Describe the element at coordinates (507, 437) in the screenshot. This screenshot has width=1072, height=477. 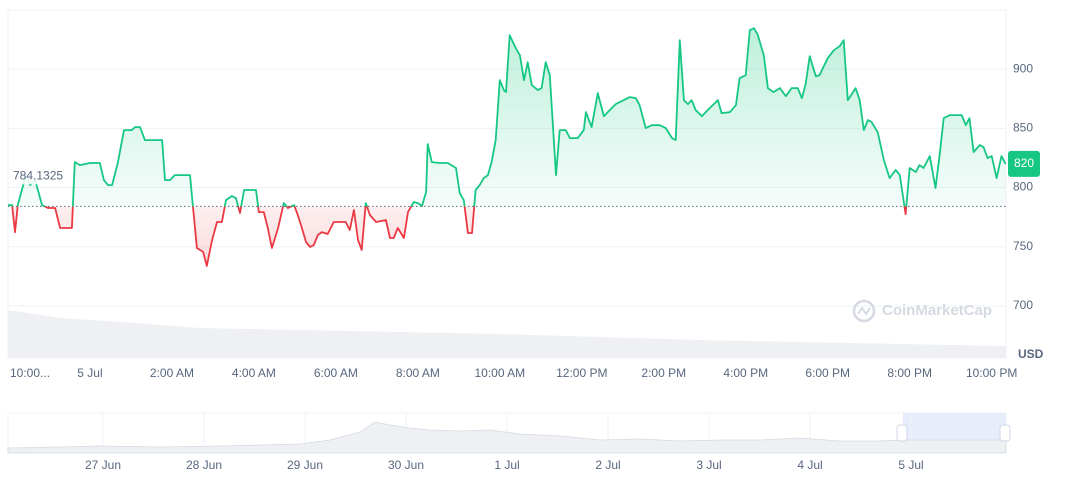
I see `navigator-area` at that location.